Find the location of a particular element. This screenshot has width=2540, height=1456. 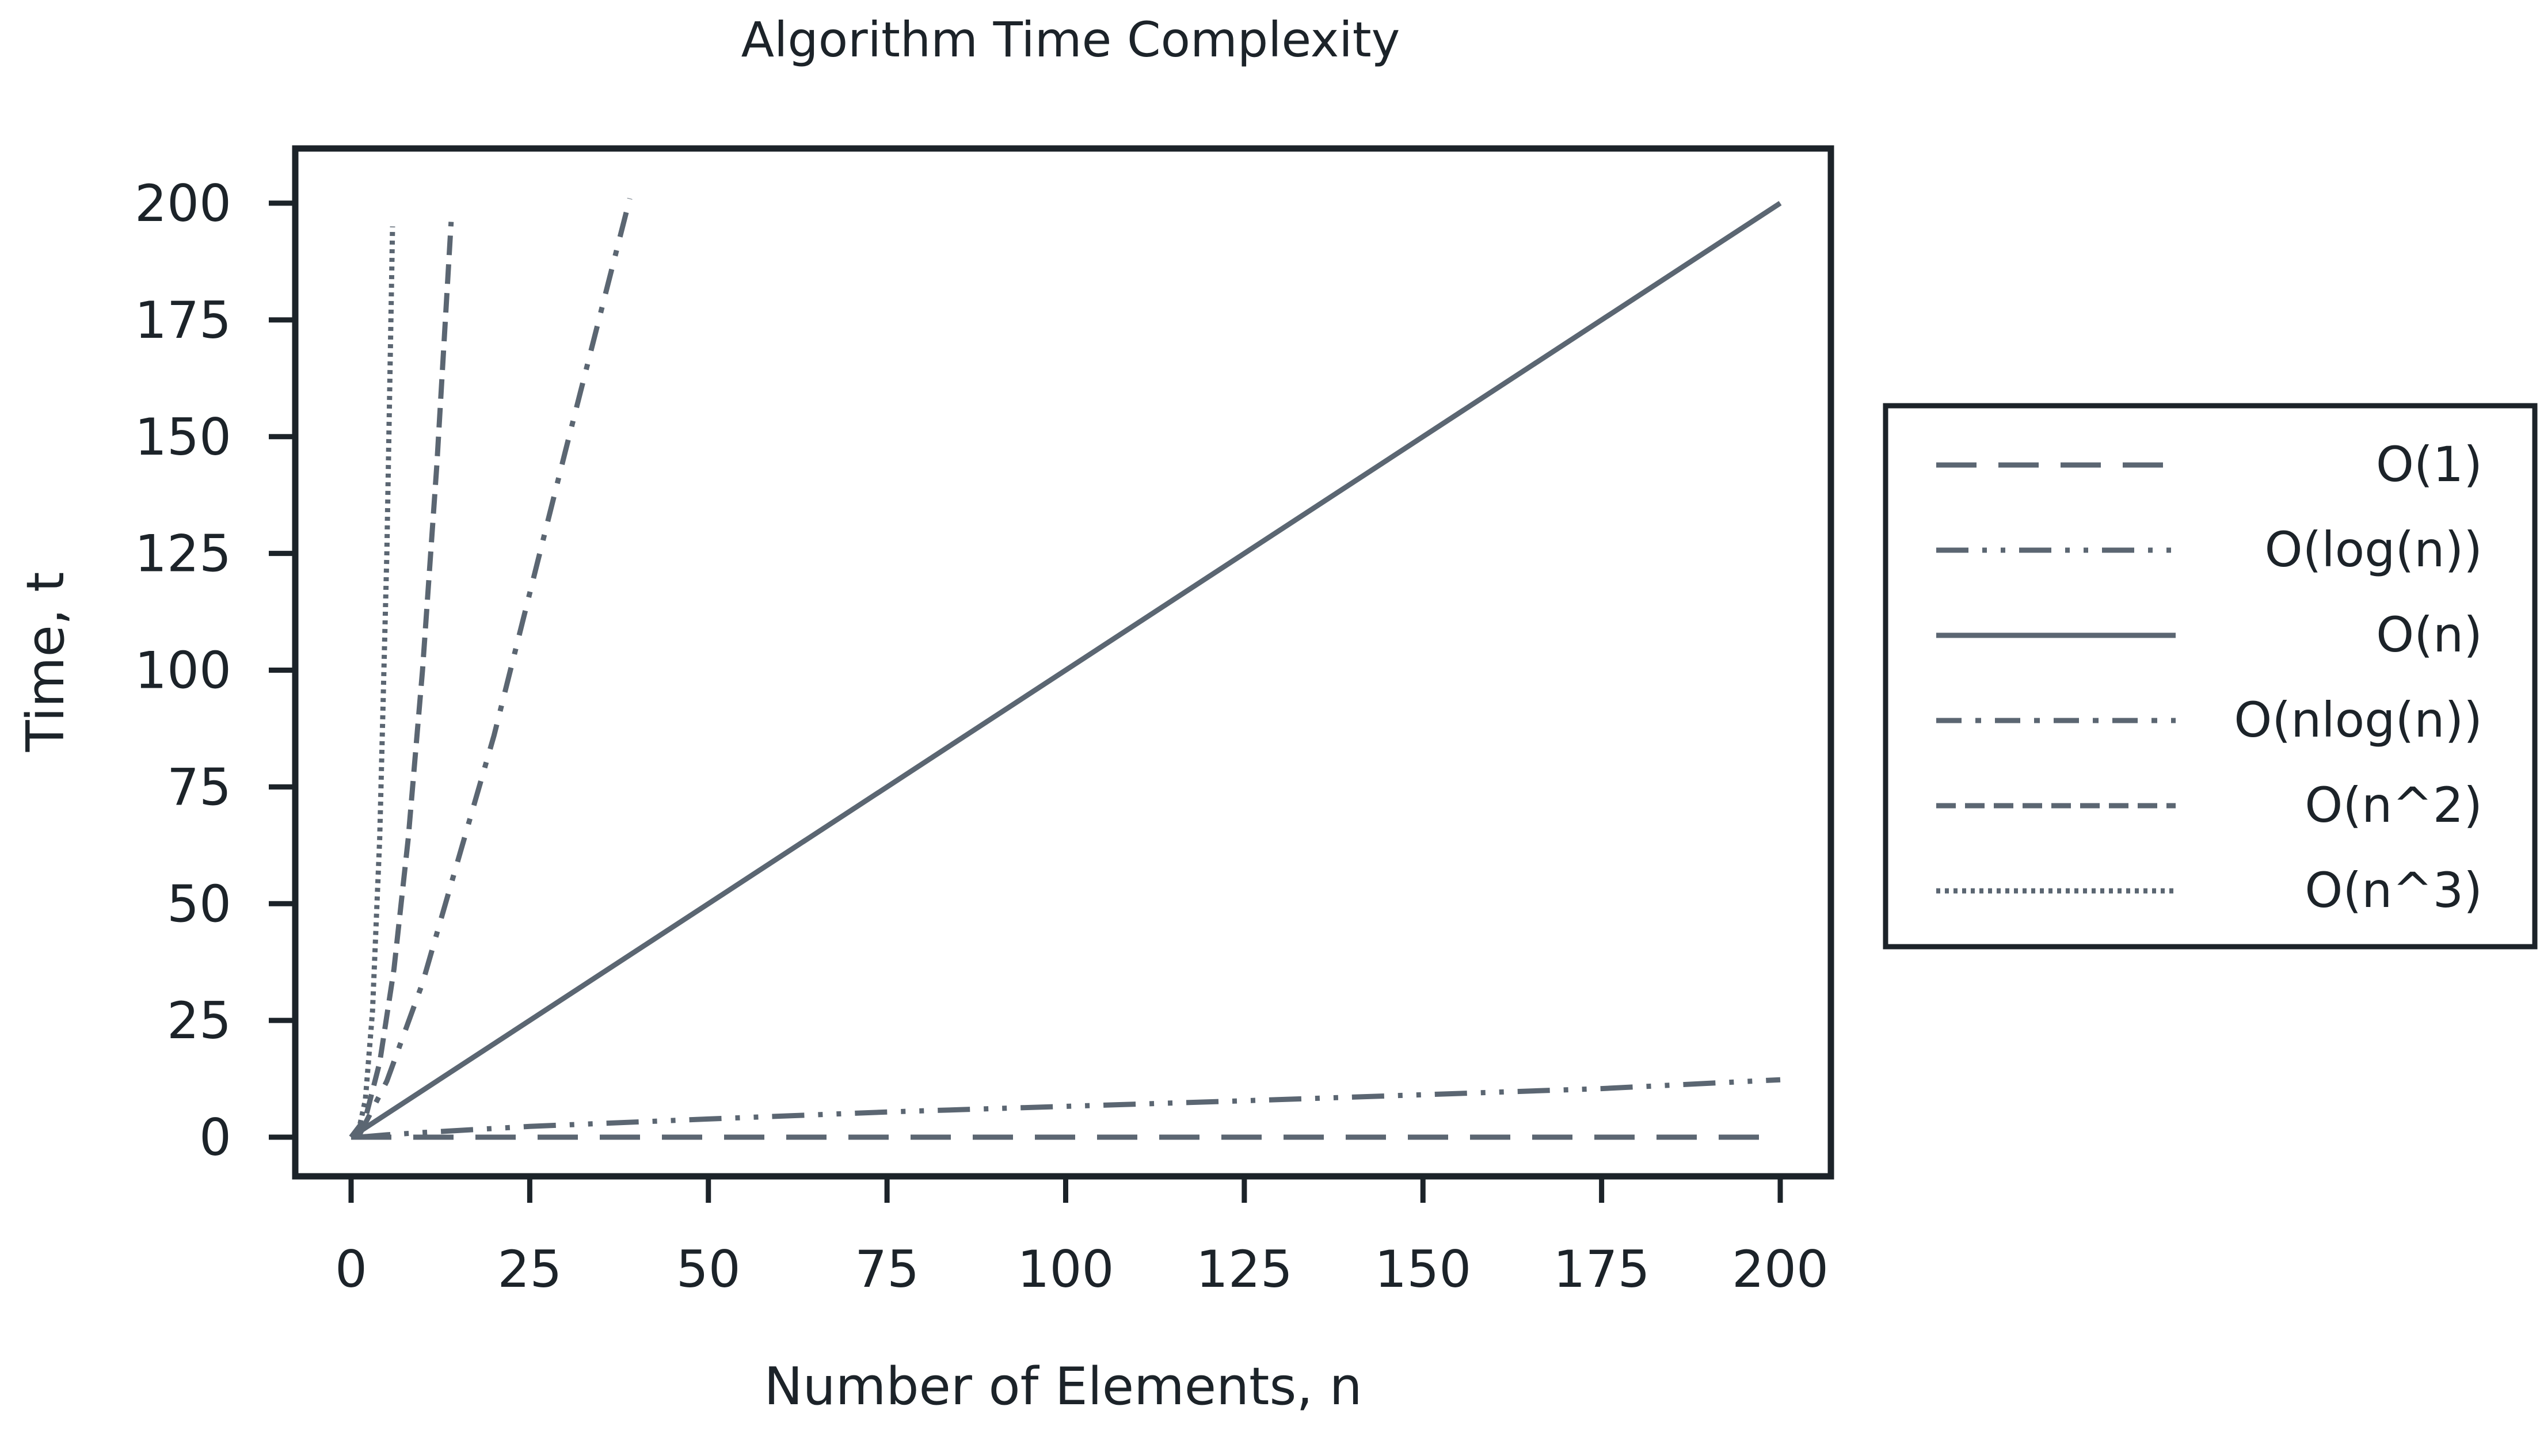

y-axis: 0 25 50 75 100 125 150 175 200 is located at coordinates (214, 671).